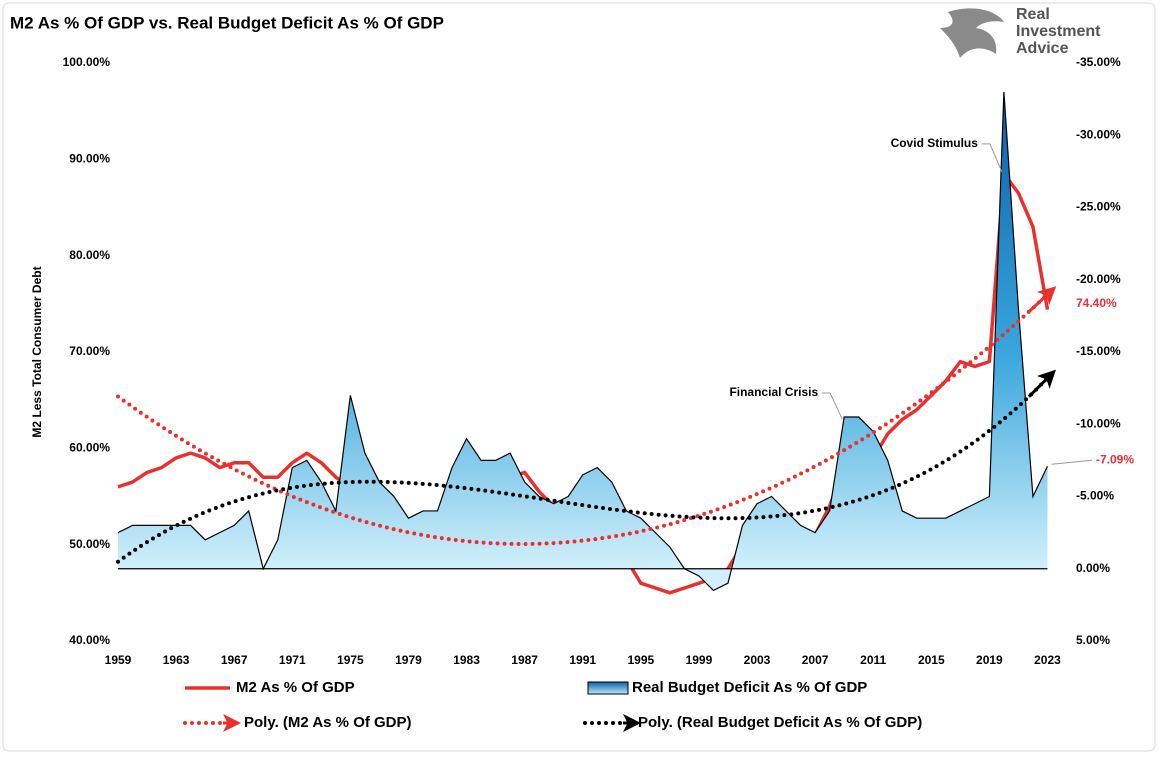  What do you see at coordinates (989, 660) in the screenshot?
I see `x-tick-label: 2019` at bounding box center [989, 660].